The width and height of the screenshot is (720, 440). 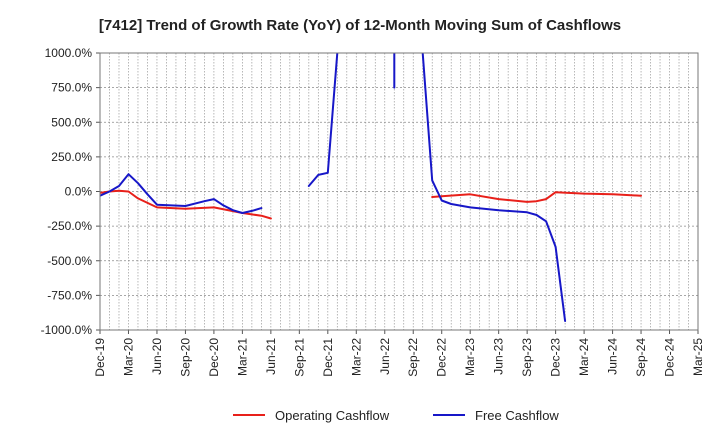 I want to click on y-tick-label: 500.0%, so click(x=71, y=122).